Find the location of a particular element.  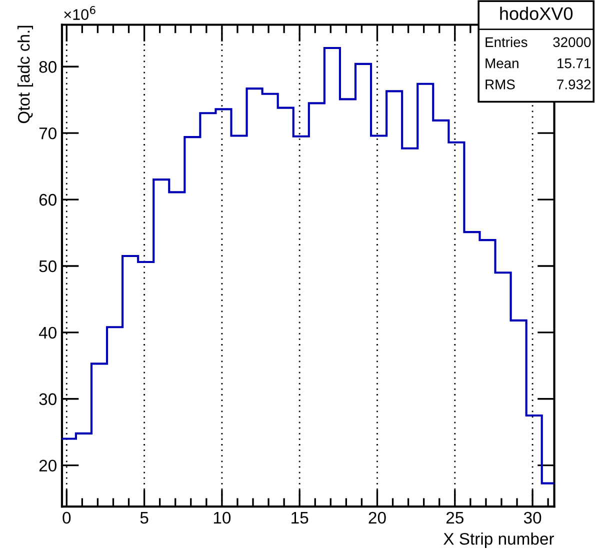

annotation: Entries is located at coordinates (507, 42).